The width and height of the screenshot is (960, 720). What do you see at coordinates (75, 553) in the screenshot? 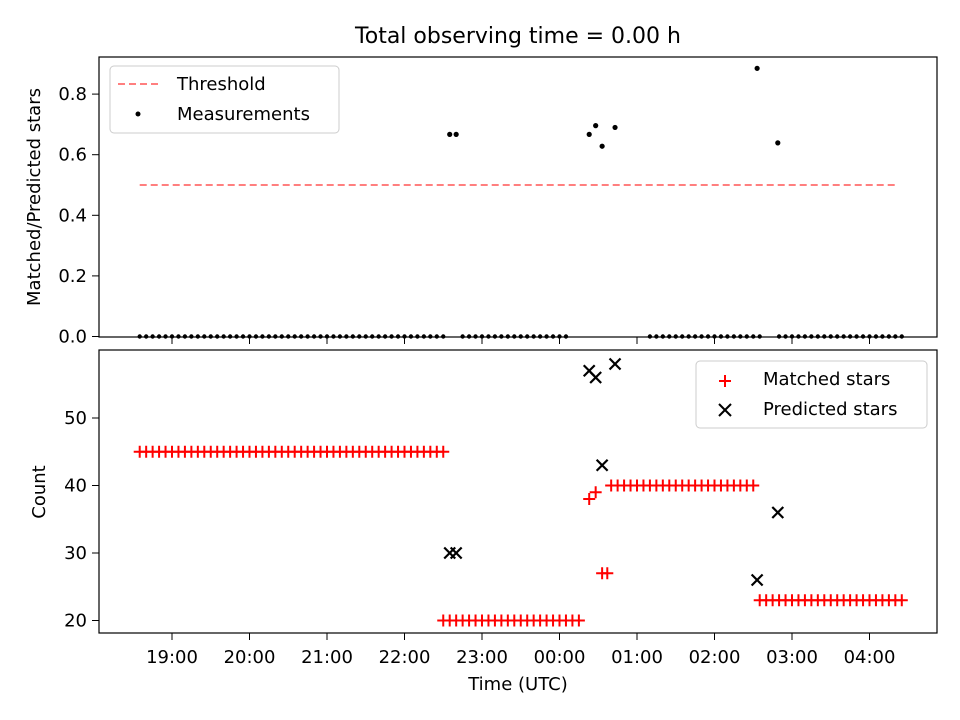
I see `y-tick-label-count: 30` at bounding box center [75, 553].